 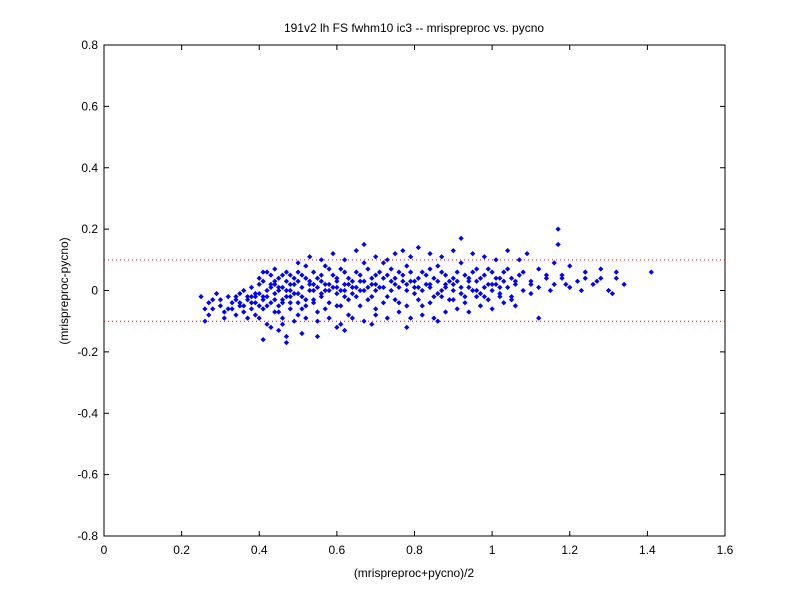 I want to click on y-tick-label: 0.4, so click(x=89, y=168).